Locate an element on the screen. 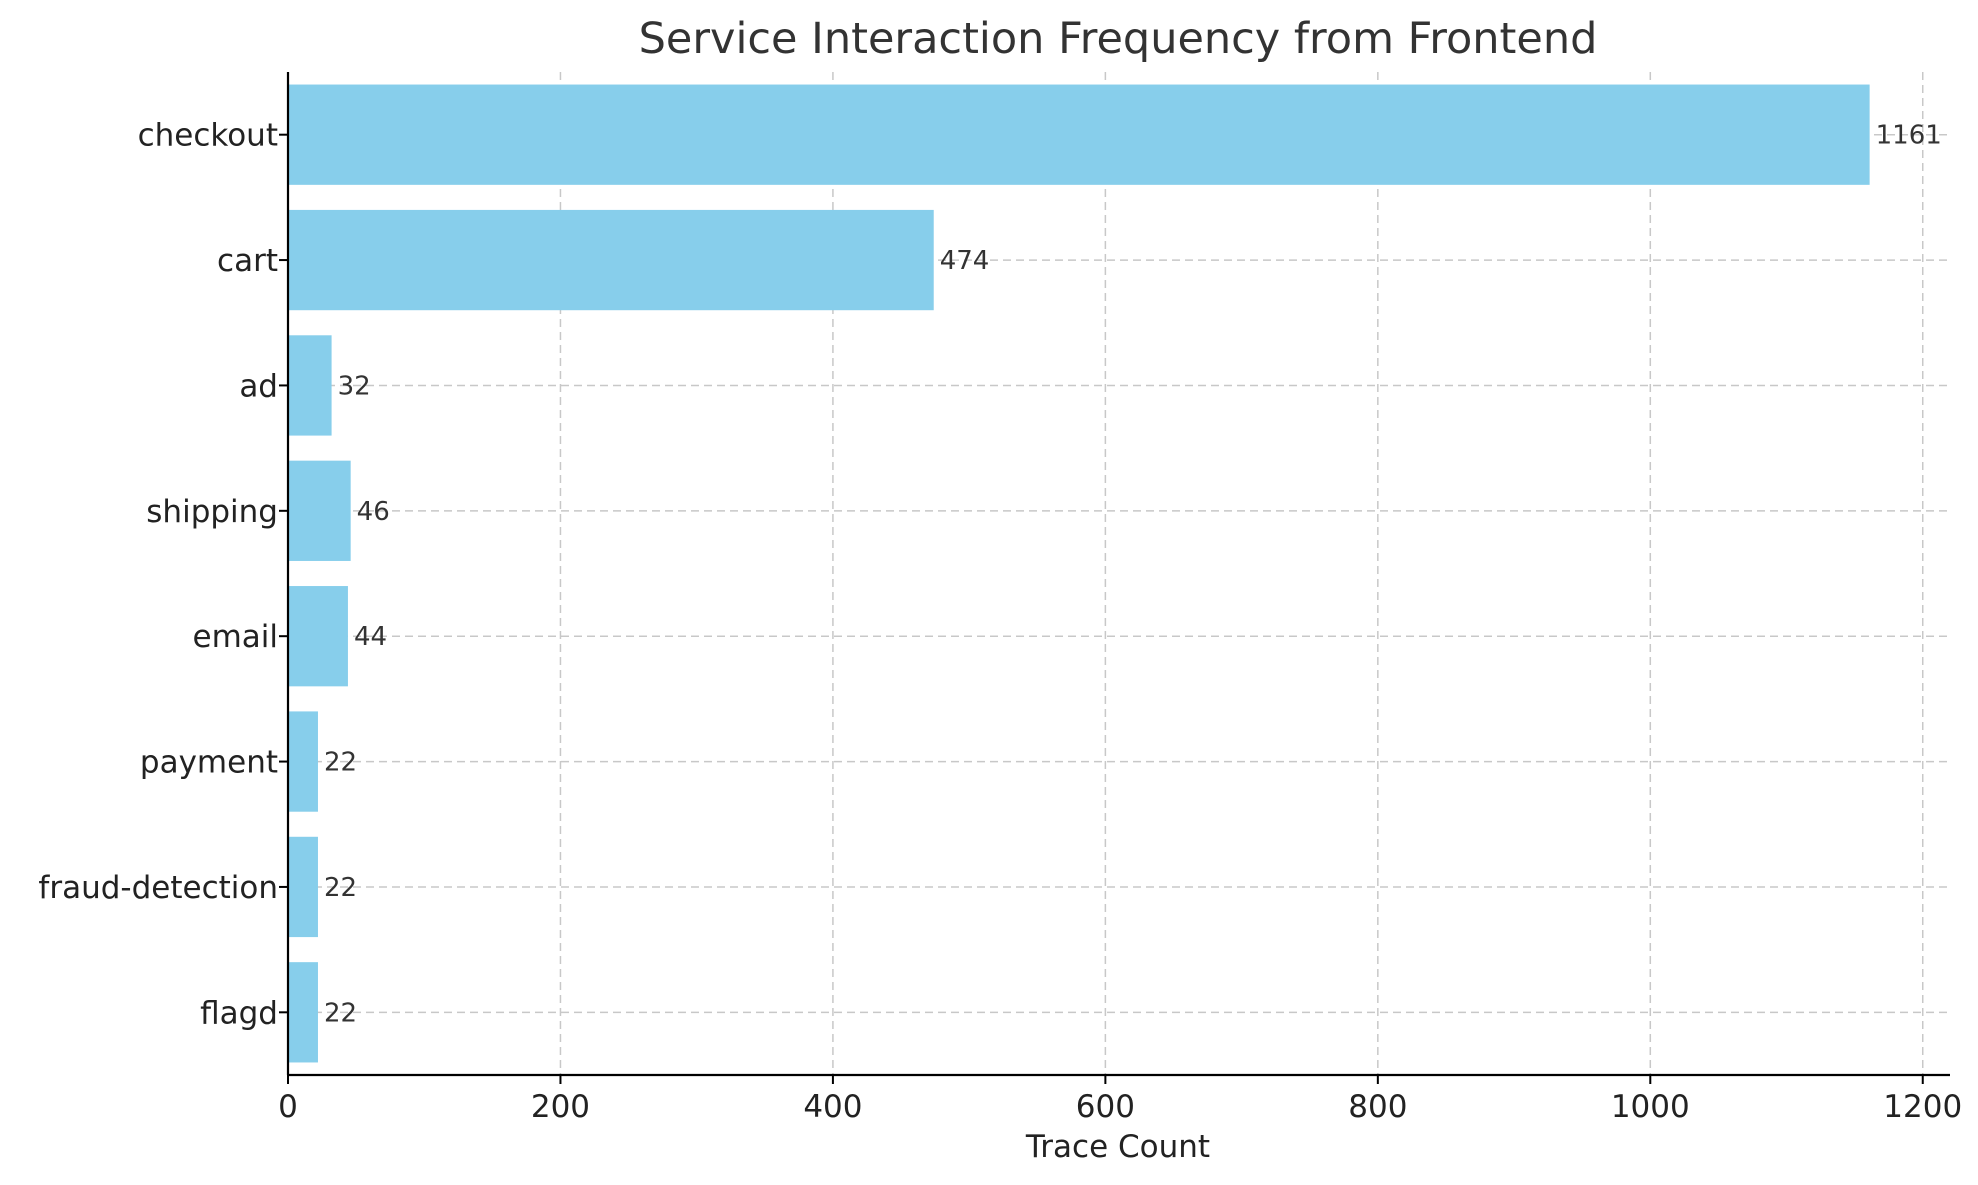  x-tick-label: 1200 is located at coordinates (1922, 1107).